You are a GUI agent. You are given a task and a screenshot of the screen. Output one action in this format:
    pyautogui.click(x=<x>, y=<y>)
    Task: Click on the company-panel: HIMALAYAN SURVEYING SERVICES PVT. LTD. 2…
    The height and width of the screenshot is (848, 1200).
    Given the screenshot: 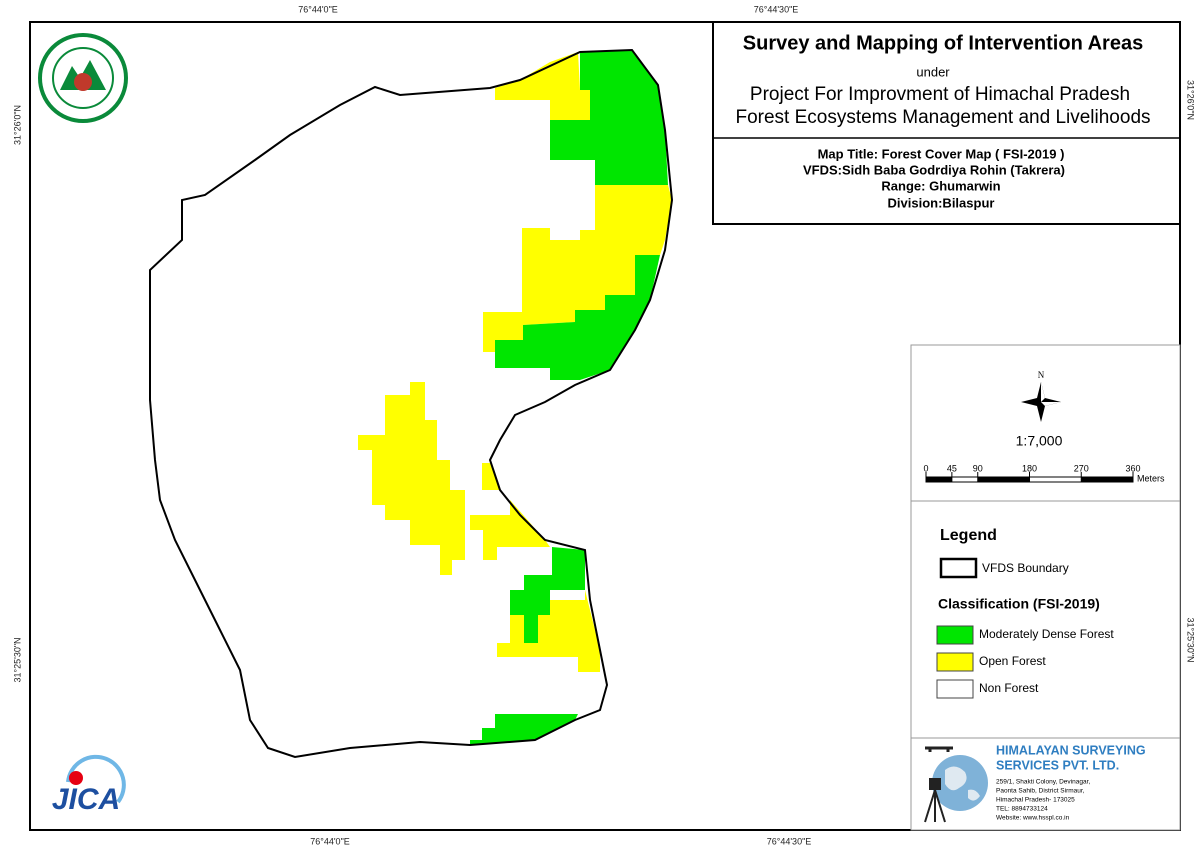 What is the action you would take?
    pyautogui.click(x=1045, y=784)
    